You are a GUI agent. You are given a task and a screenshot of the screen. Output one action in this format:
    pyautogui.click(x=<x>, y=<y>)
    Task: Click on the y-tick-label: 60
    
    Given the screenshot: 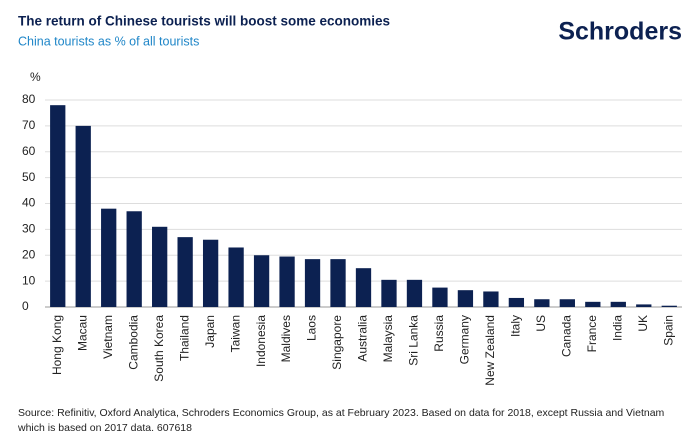 What is the action you would take?
    pyautogui.click(x=29, y=151)
    